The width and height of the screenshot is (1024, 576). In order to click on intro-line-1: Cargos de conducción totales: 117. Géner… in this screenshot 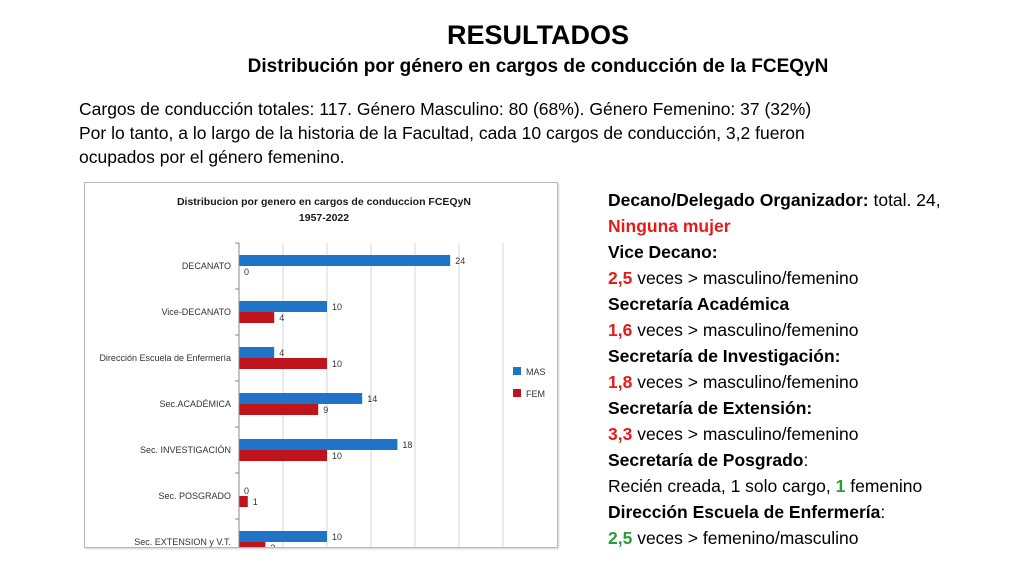, I will do `click(445, 109)`.